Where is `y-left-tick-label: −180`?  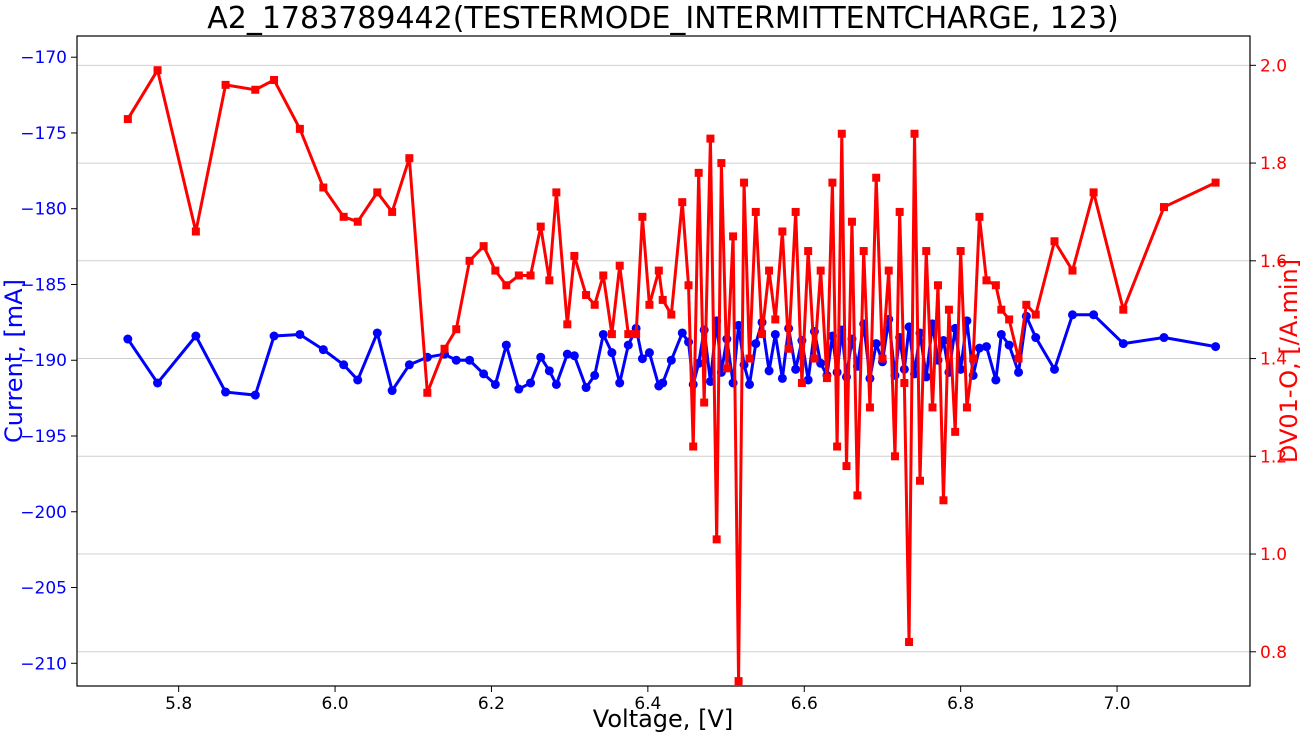 y-left-tick-label: −180 is located at coordinates (43, 210).